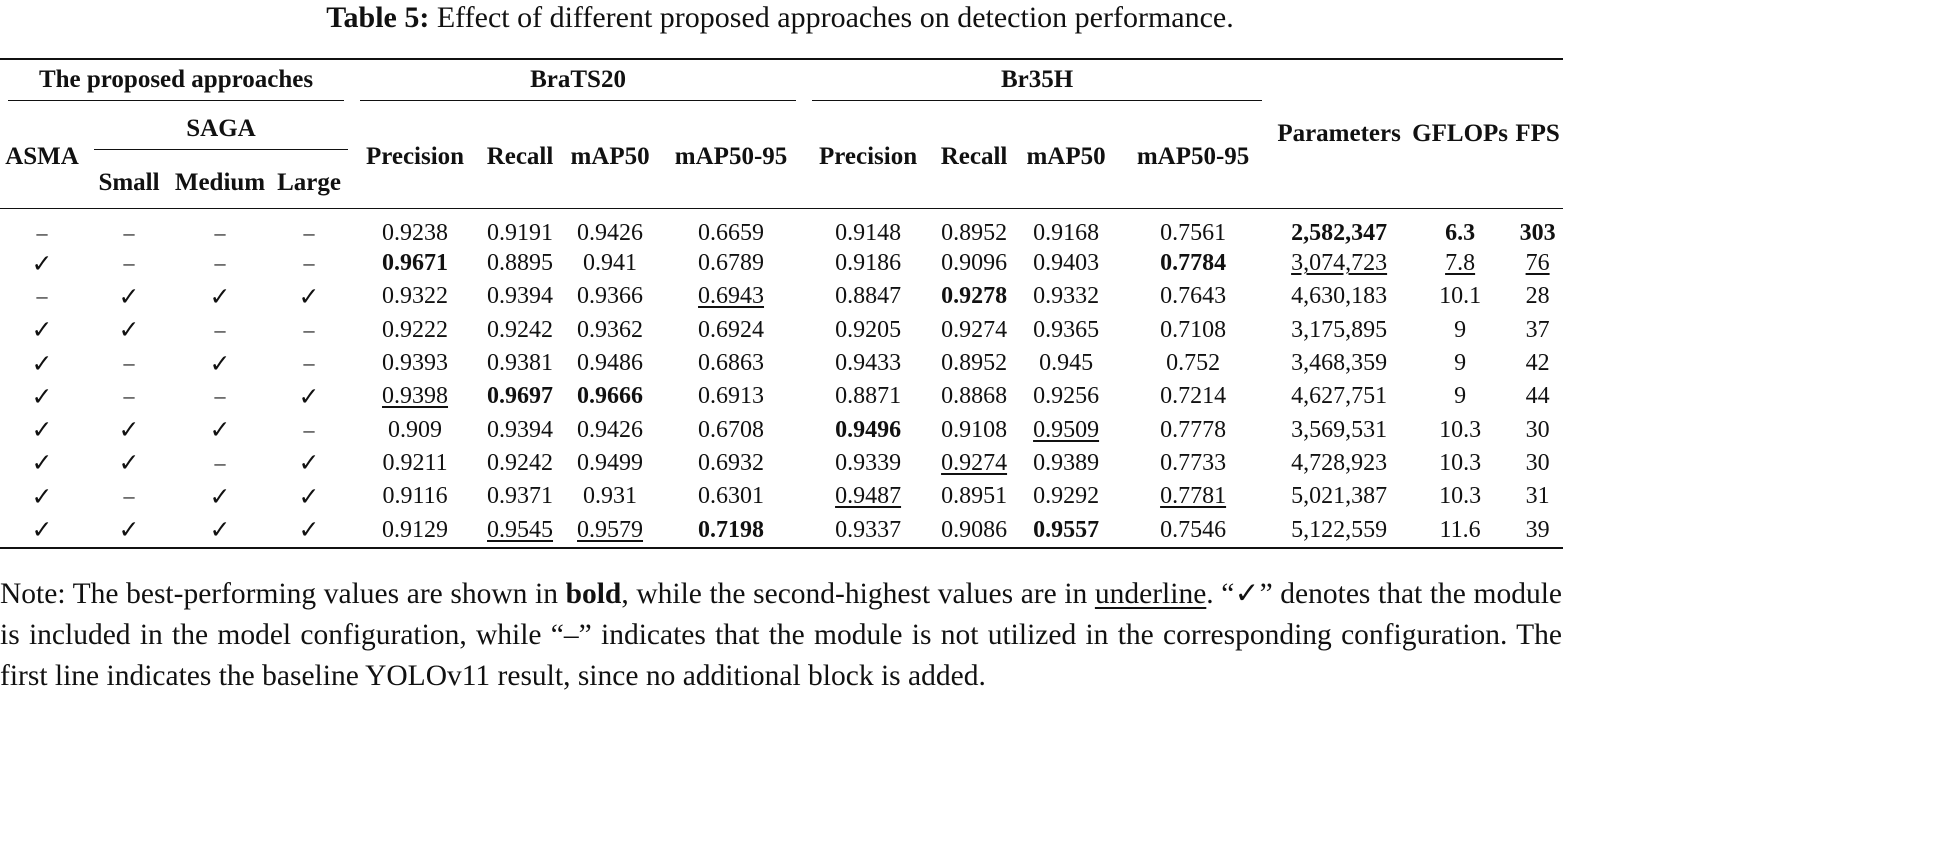 The width and height of the screenshot is (1953, 867). I want to click on table-cell: 0.6708, so click(731, 429).